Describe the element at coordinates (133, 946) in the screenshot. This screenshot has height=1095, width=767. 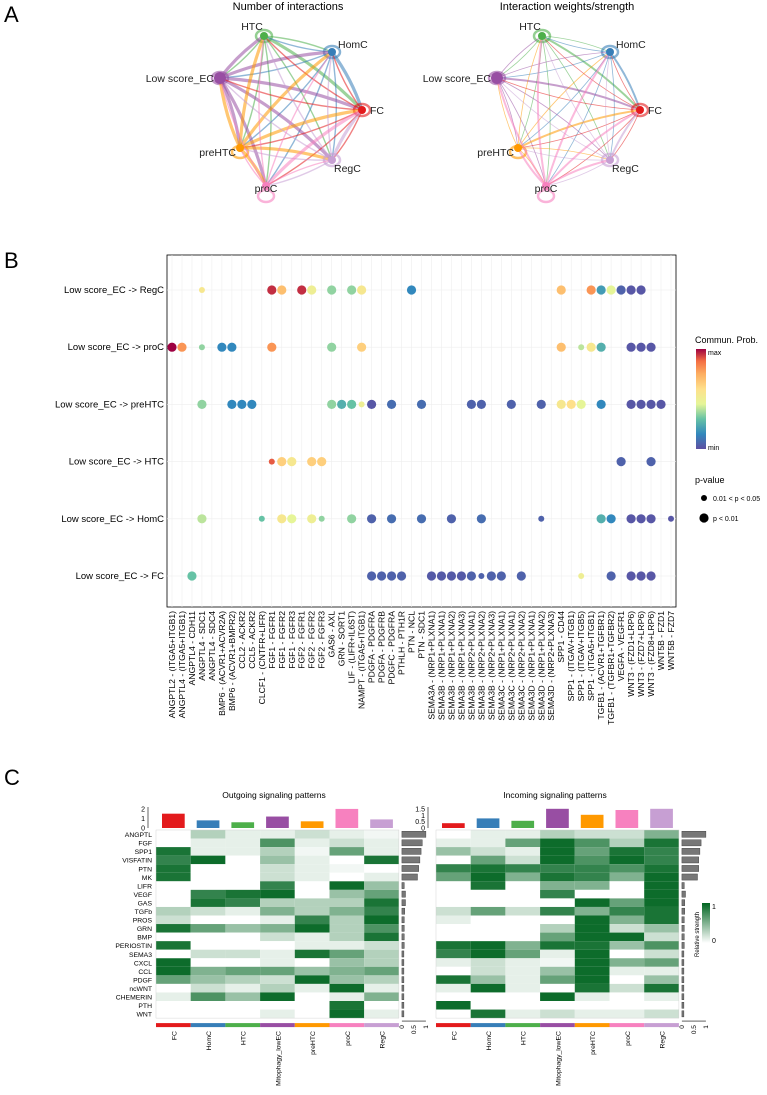
I see `row-label: PERIOSTIN` at that location.